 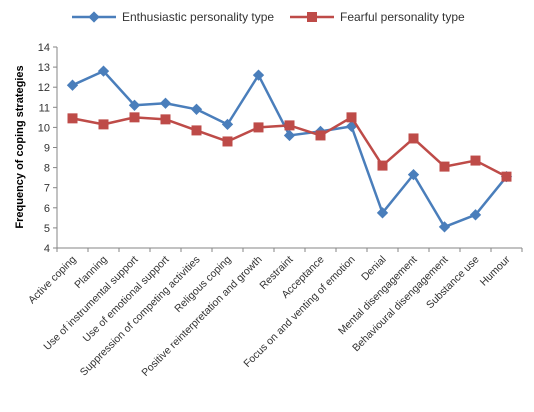 I want to click on legend-square-marker, so click(x=312, y=17).